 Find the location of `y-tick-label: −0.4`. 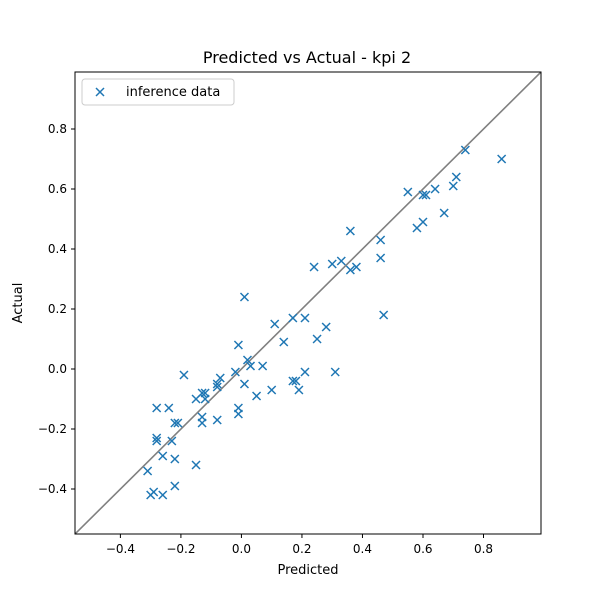

y-tick-label: −0.4 is located at coordinates (52, 489).